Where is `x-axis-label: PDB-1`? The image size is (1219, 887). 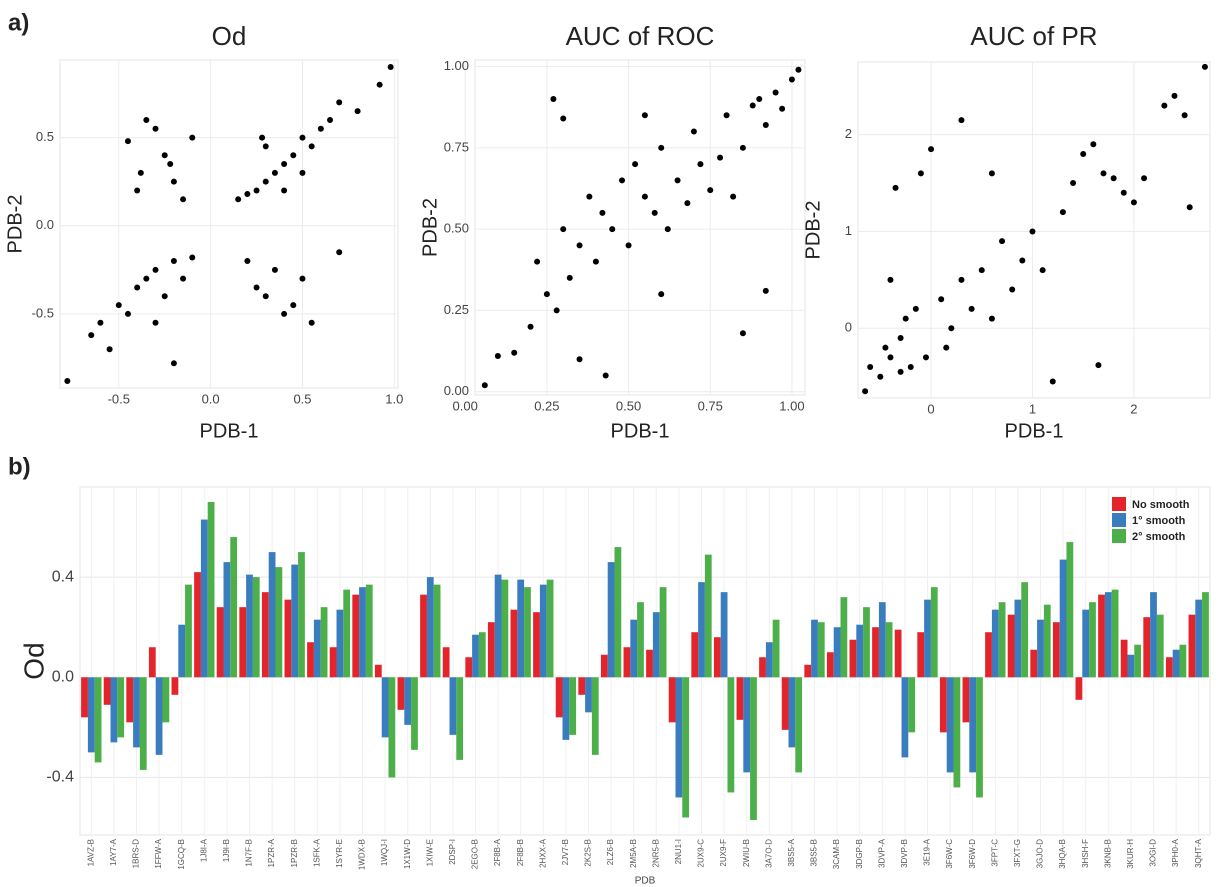
x-axis-label: PDB-1 is located at coordinates (1034, 431).